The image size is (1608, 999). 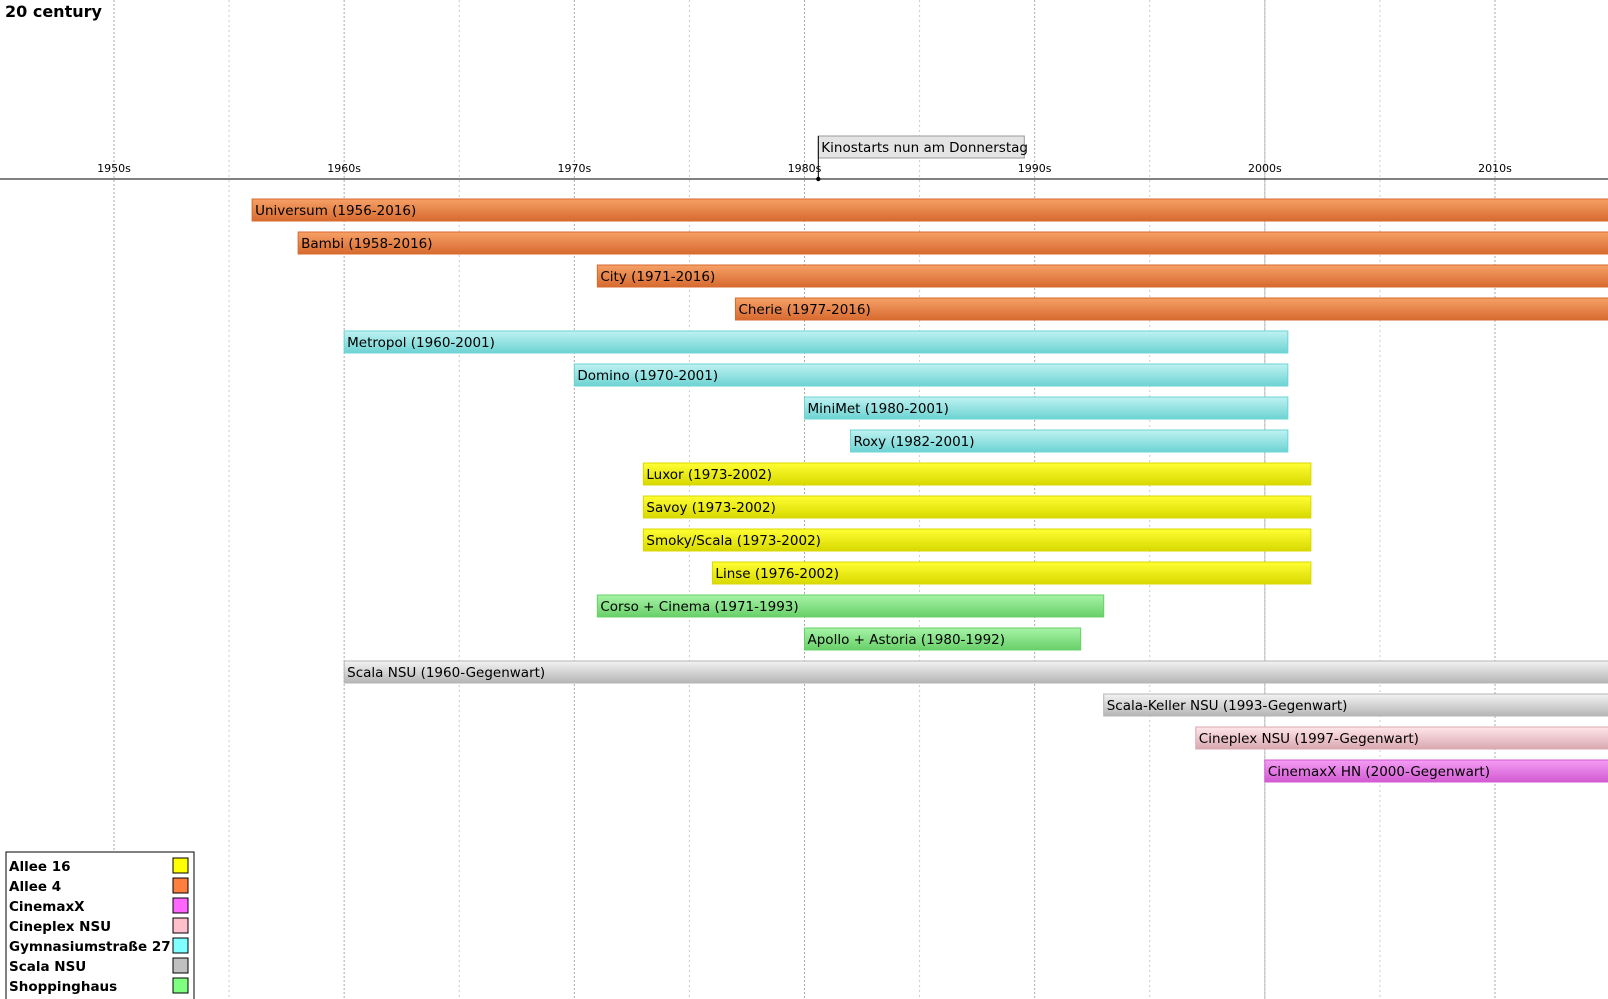 What do you see at coordinates (878, 409) in the screenshot?
I see `timeline-bar-label: MiniMet (1980-2001)` at bounding box center [878, 409].